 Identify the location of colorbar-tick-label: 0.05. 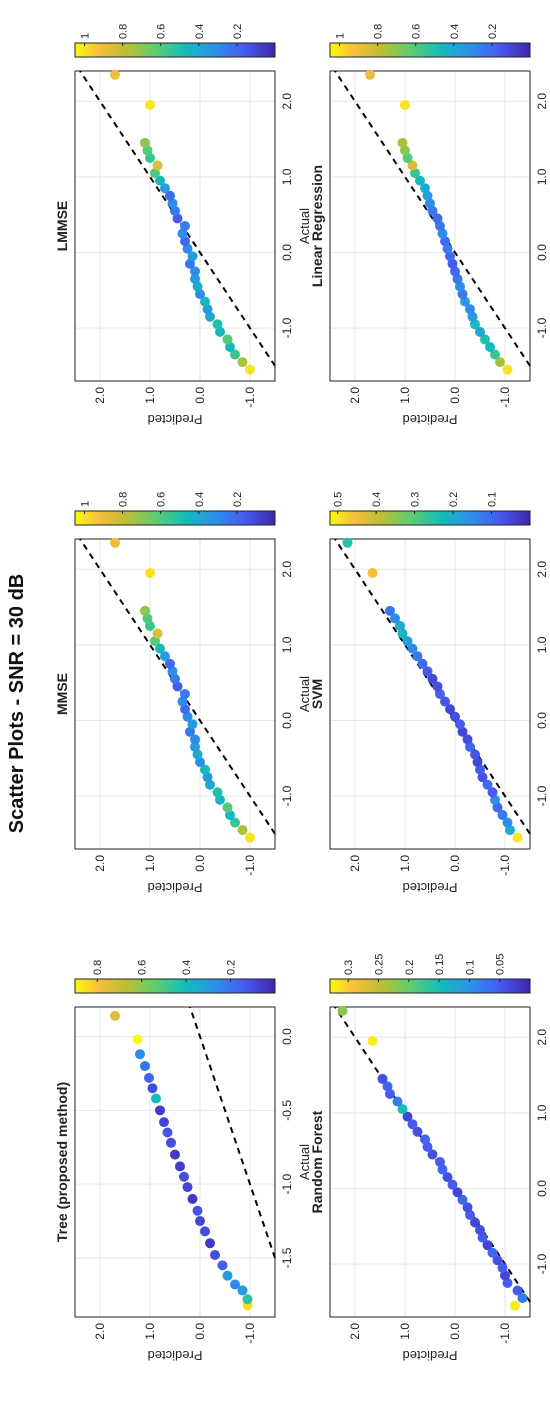
(501, 964).